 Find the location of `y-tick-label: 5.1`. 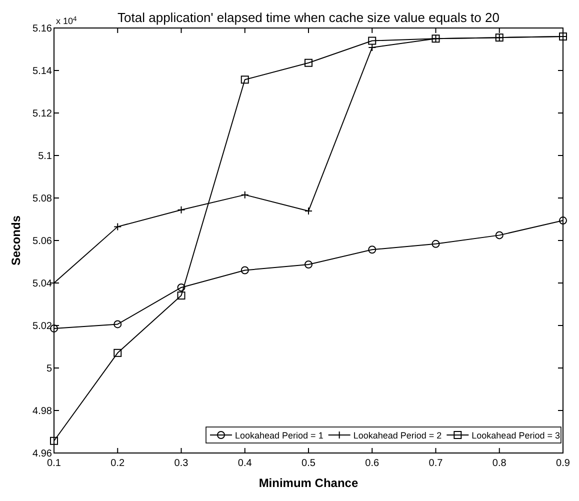

y-tick-label: 5.1 is located at coordinates (45, 156).